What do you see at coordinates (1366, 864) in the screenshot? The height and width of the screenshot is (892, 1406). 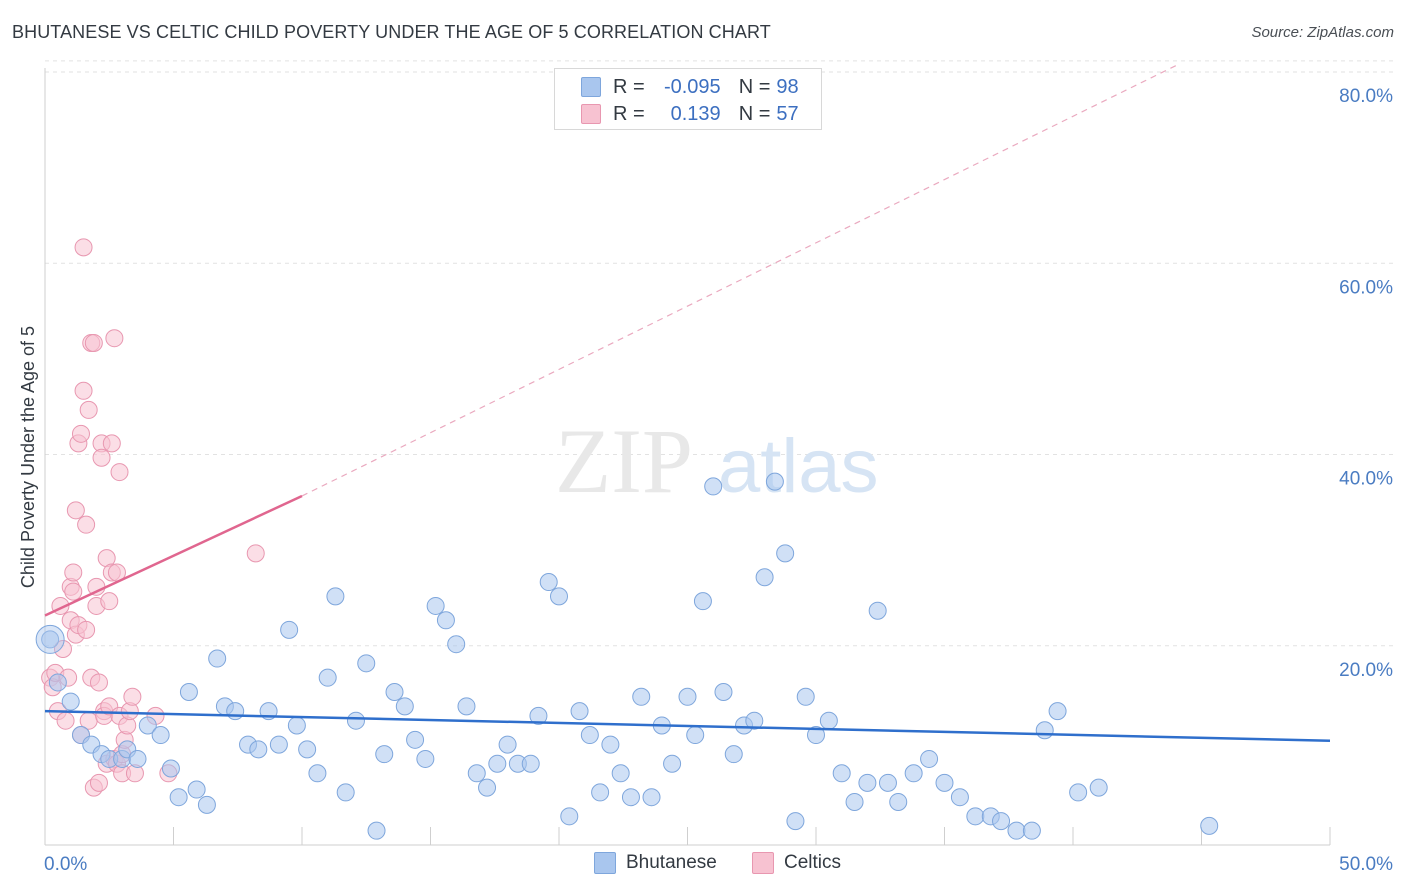 I see `x-tick-label-max: 50.0%` at bounding box center [1366, 864].